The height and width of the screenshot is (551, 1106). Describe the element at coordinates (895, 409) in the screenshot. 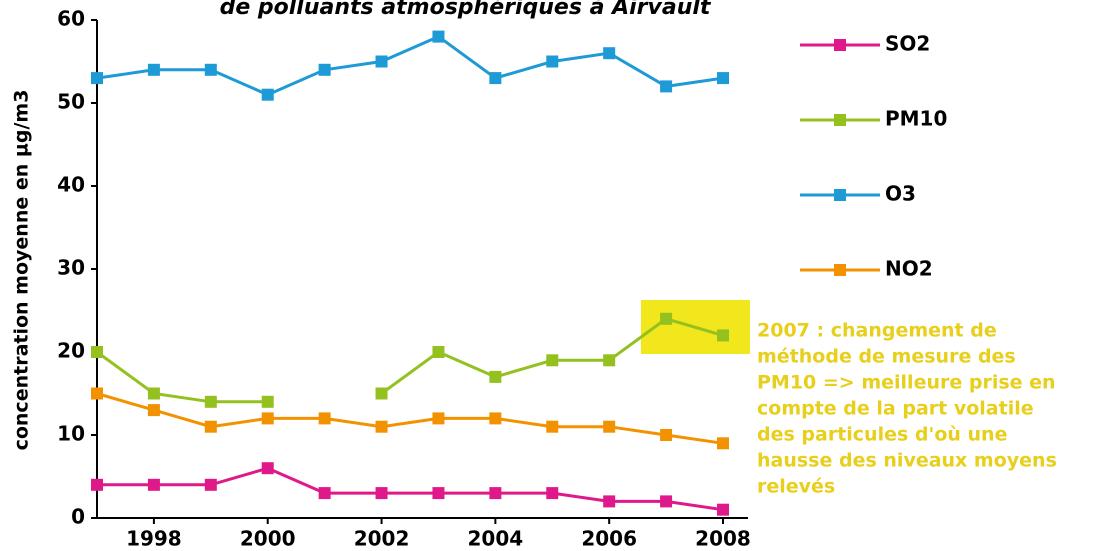

I see `annotation: compte de la part volatile` at that location.